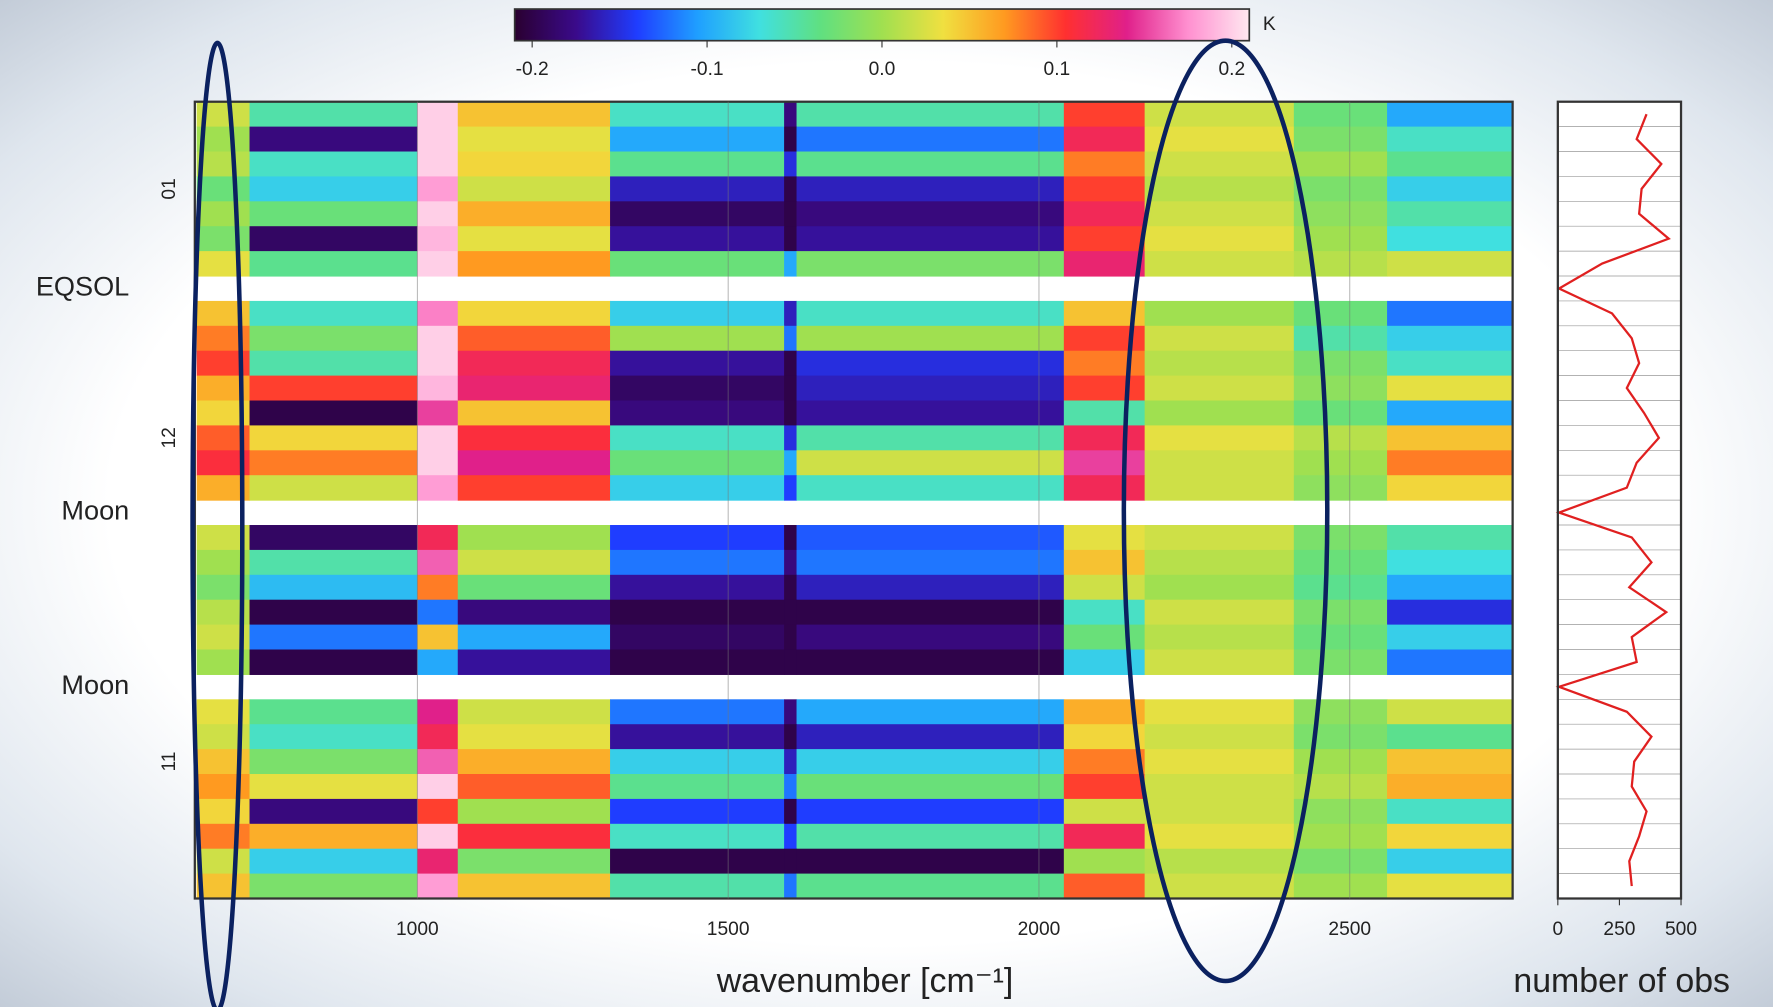 This screenshot has height=1007, width=1773. Describe the element at coordinates (1619, 500) in the screenshot. I see `panel-frame` at that location.